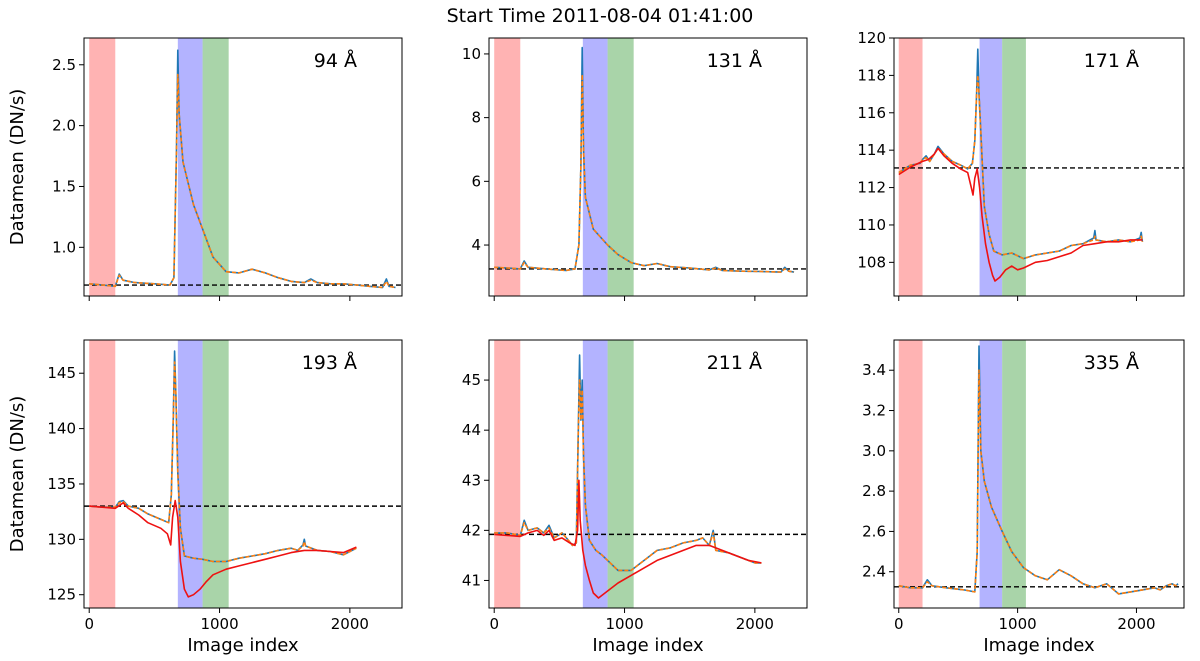 The width and height of the screenshot is (1200, 661). I want to click on wavelength-label: 94 Å, so click(335, 60).